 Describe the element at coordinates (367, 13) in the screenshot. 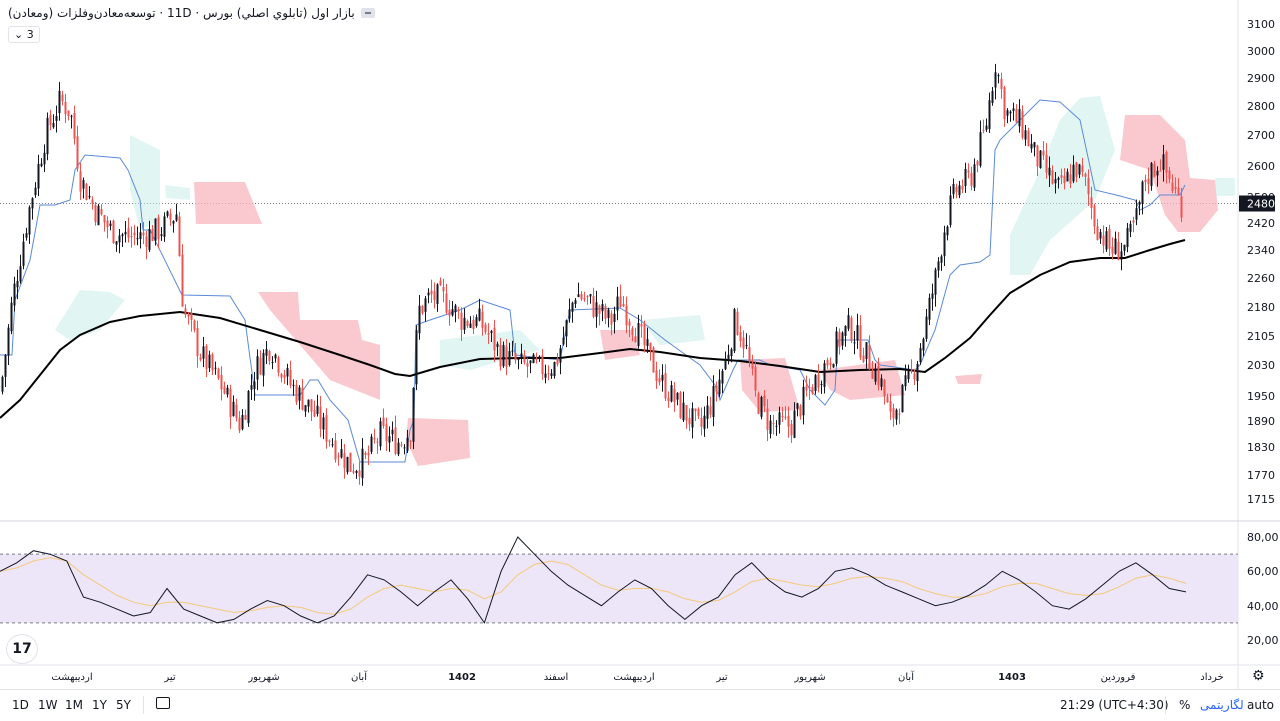

I see `minimize-icon` at that location.